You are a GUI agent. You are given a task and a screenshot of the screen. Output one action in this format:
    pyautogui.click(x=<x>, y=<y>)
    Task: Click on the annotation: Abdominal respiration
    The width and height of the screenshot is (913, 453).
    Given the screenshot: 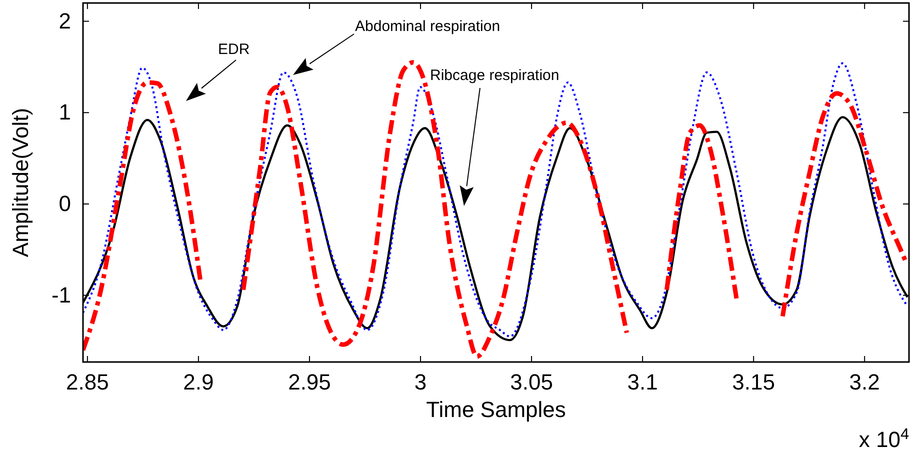 What is the action you would take?
    pyautogui.click(x=427, y=26)
    